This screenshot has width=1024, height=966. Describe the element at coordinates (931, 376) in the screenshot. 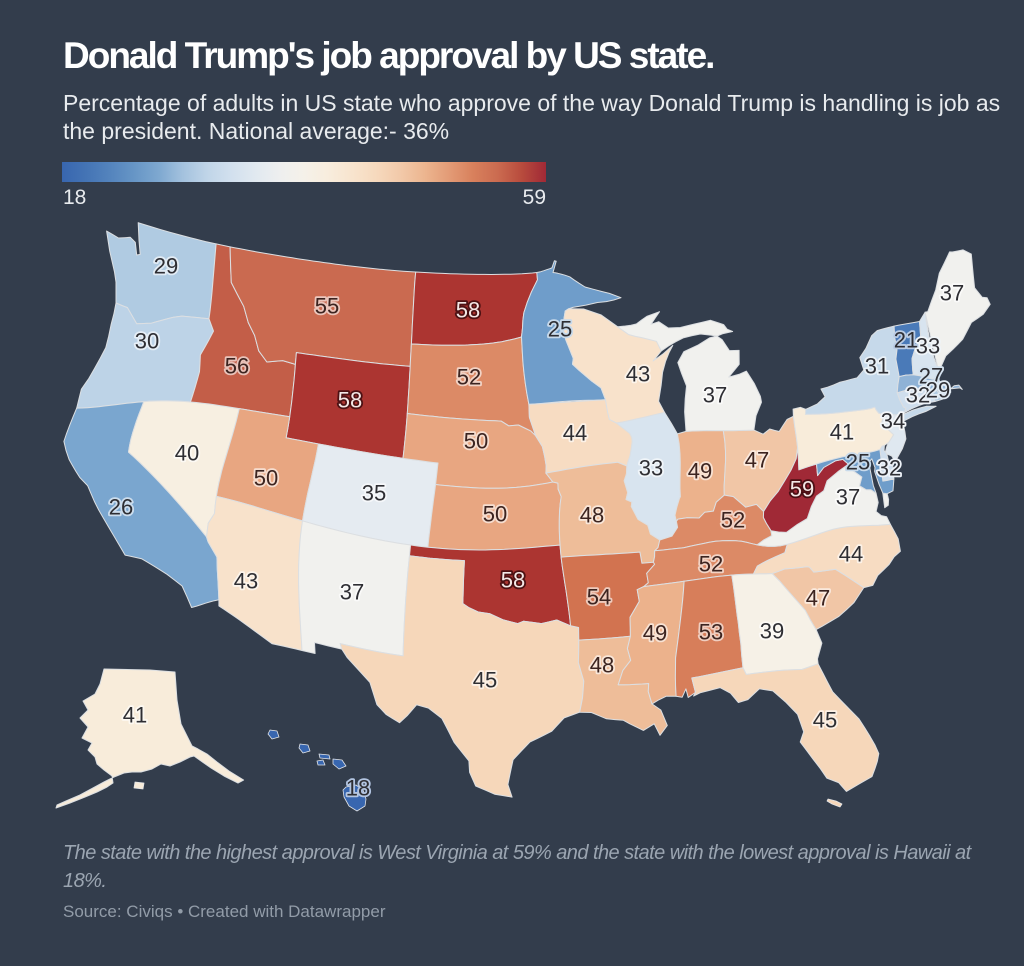

I see `svg-text: 27` at that location.